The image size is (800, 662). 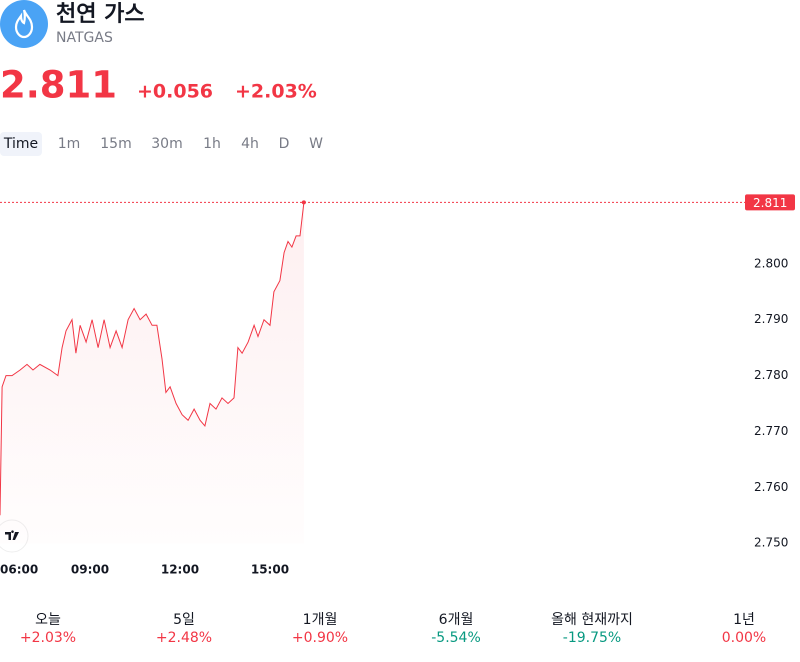 What do you see at coordinates (592, 620) in the screenshot?
I see `perf-label: 올해 현재까지` at bounding box center [592, 620].